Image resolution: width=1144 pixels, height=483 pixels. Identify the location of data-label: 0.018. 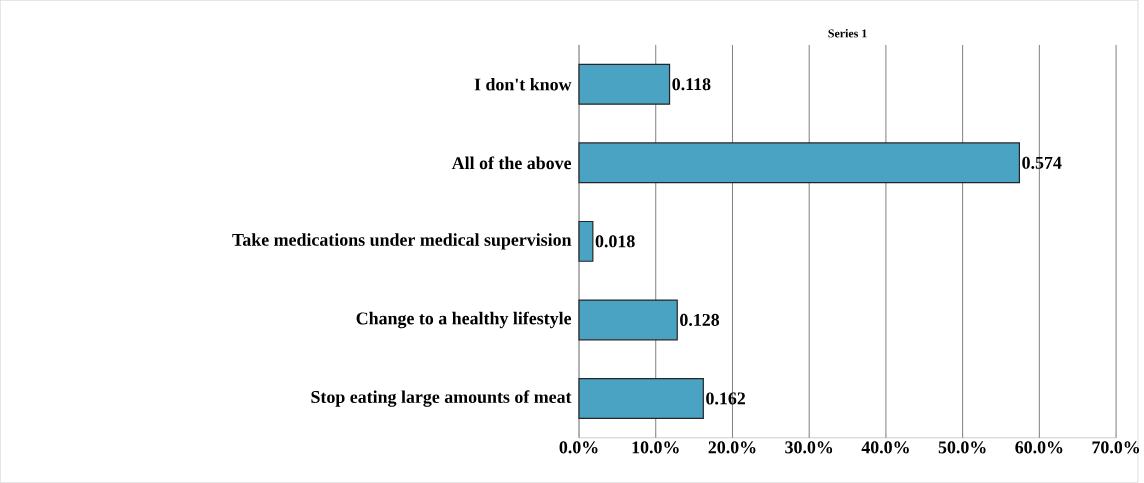
(615, 241).